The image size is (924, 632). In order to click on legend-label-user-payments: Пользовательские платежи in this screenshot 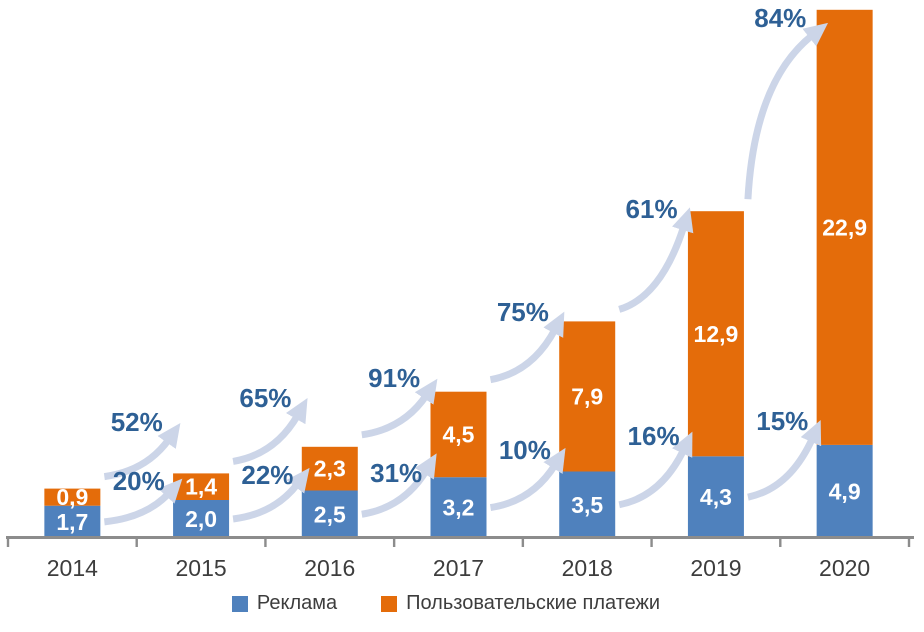, I will do `click(533, 603)`.